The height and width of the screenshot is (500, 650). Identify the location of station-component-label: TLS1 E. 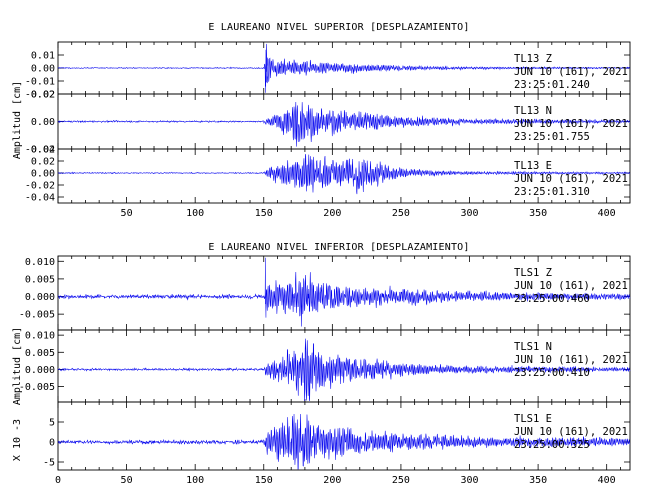
(533, 419).